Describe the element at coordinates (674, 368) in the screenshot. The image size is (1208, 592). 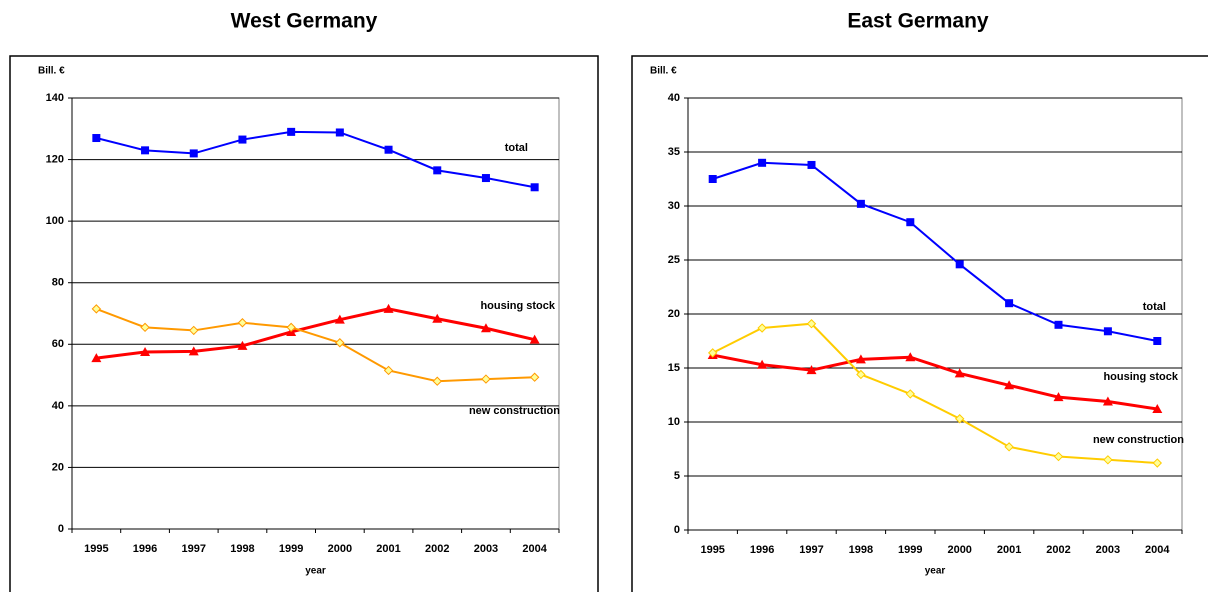
I see `y-tick-label: 15` at that location.